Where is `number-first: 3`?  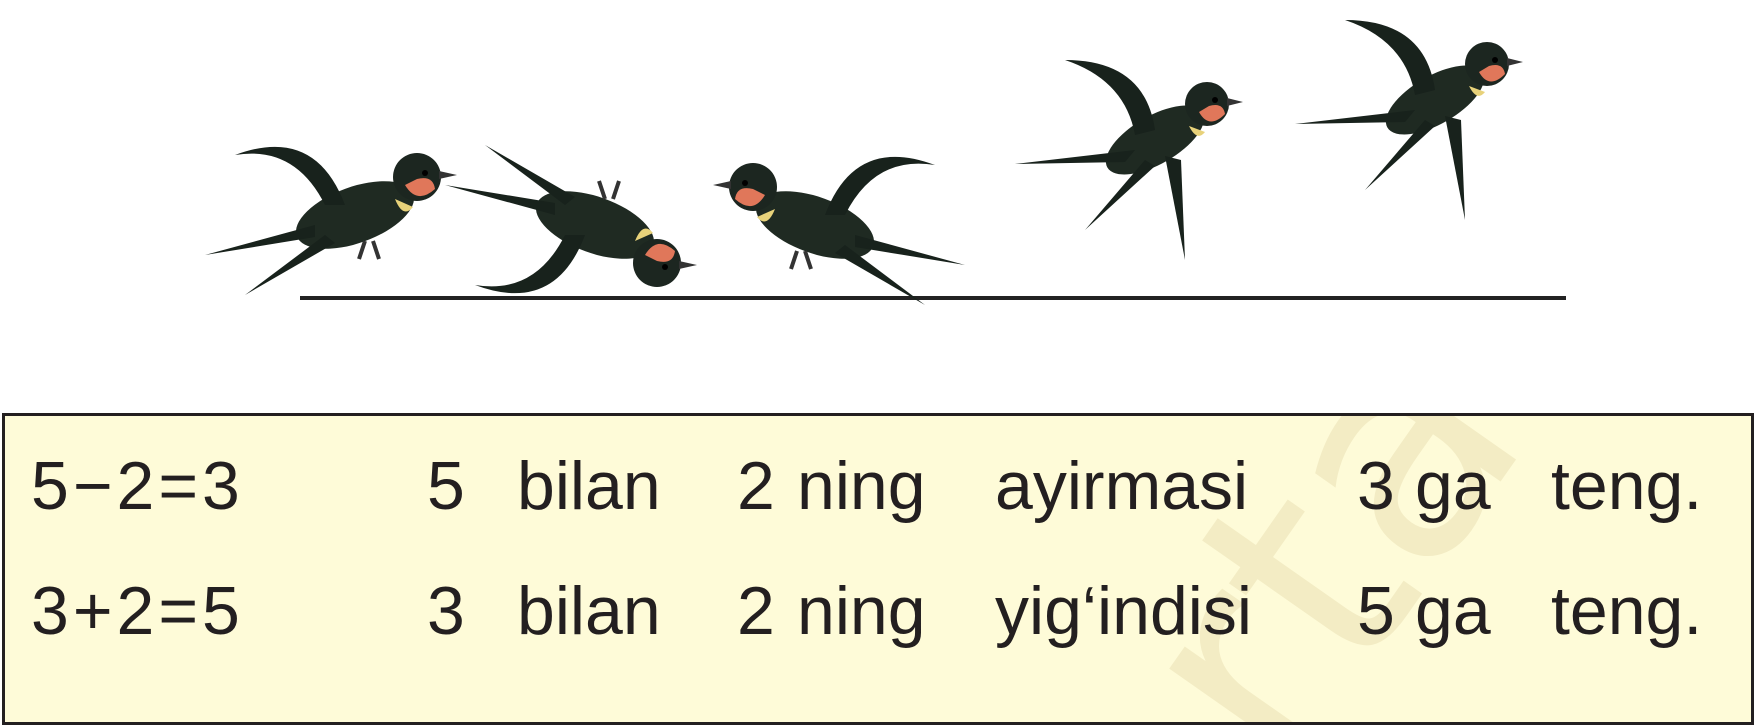
number-first: 3 is located at coordinates (446, 611).